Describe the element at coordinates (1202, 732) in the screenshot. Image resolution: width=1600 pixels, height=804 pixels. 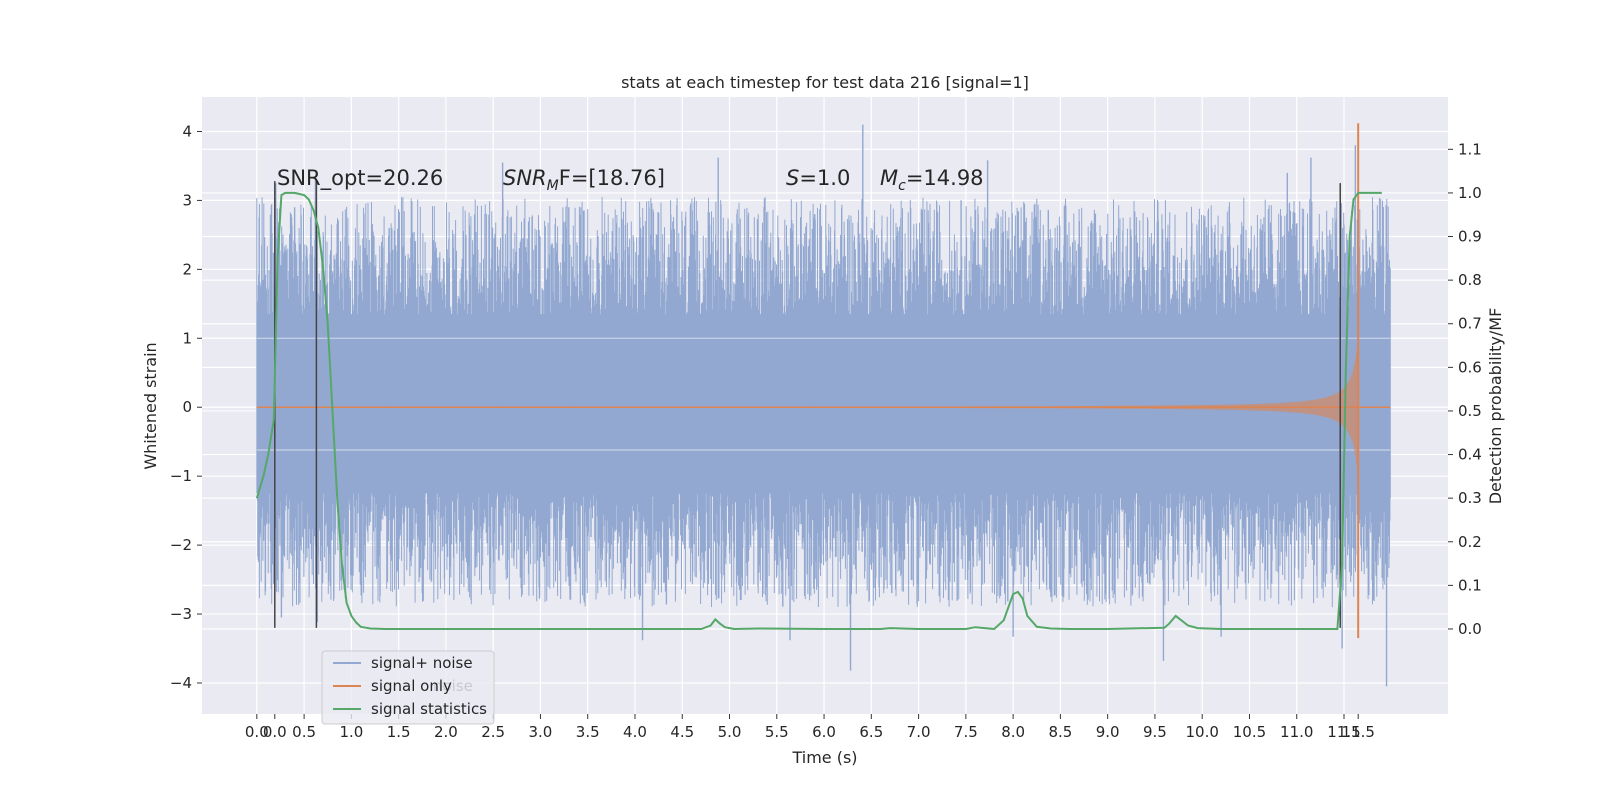
I see `x-tick-label: 10.0` at that location.